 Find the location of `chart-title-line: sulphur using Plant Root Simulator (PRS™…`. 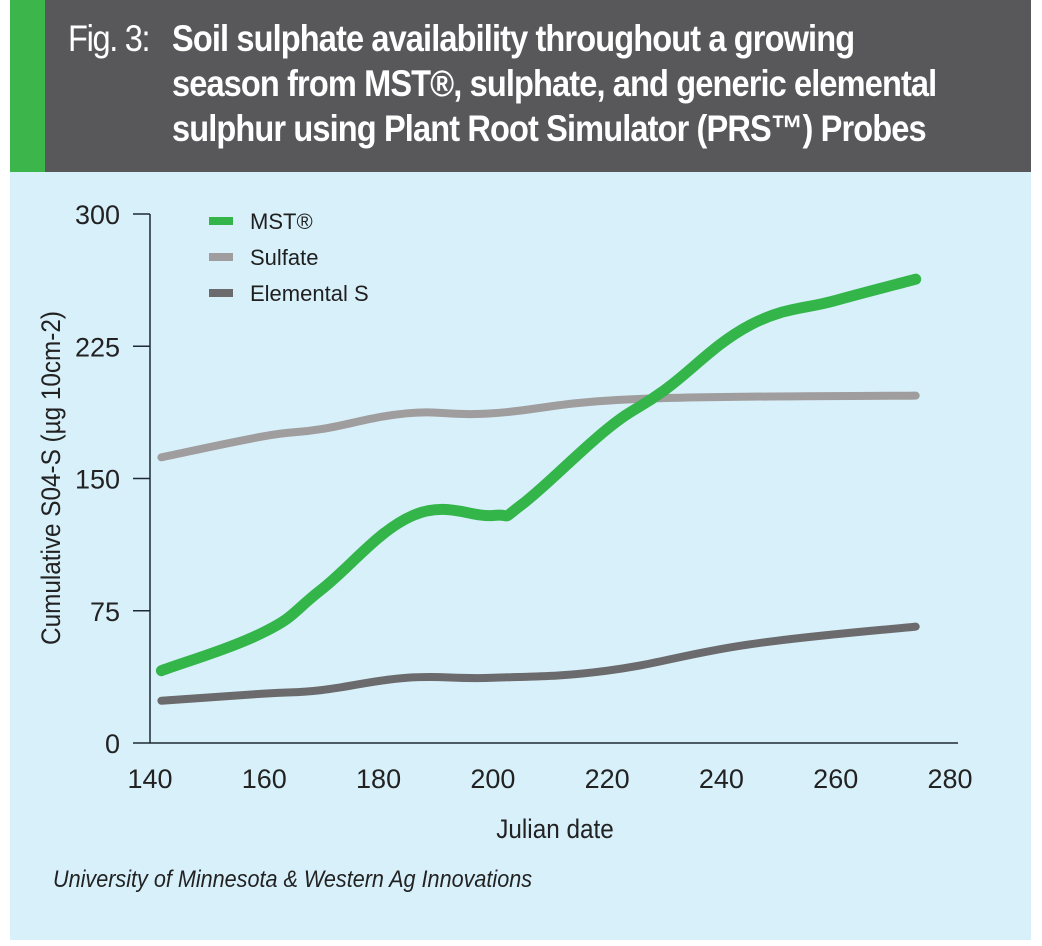

chart-title-line: sulphur using Plant Root Simulator (PRS™… is located at coordinates (549, 128).